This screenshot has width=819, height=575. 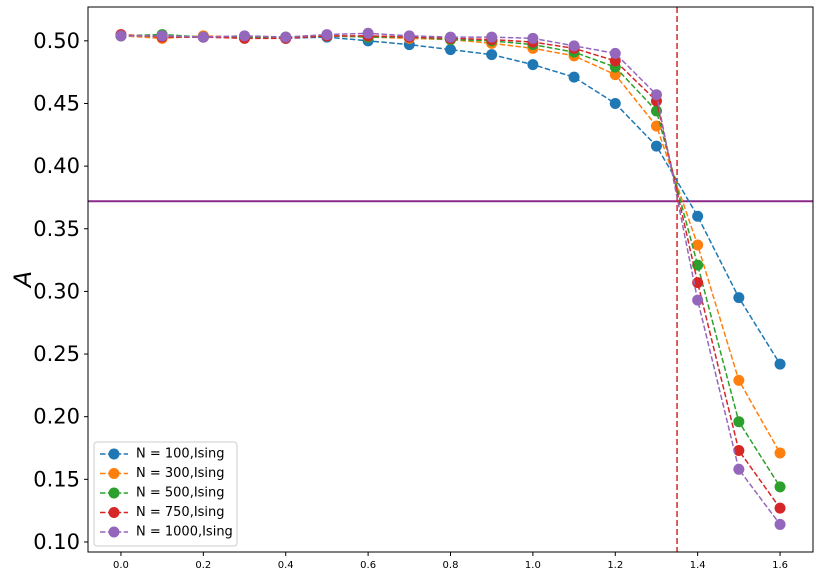 I want to click on y-axis: 0.10 0.15 0.20 0.25 0.30 0.35 0.40 0.45 0.50, so click(x=60, y=291).